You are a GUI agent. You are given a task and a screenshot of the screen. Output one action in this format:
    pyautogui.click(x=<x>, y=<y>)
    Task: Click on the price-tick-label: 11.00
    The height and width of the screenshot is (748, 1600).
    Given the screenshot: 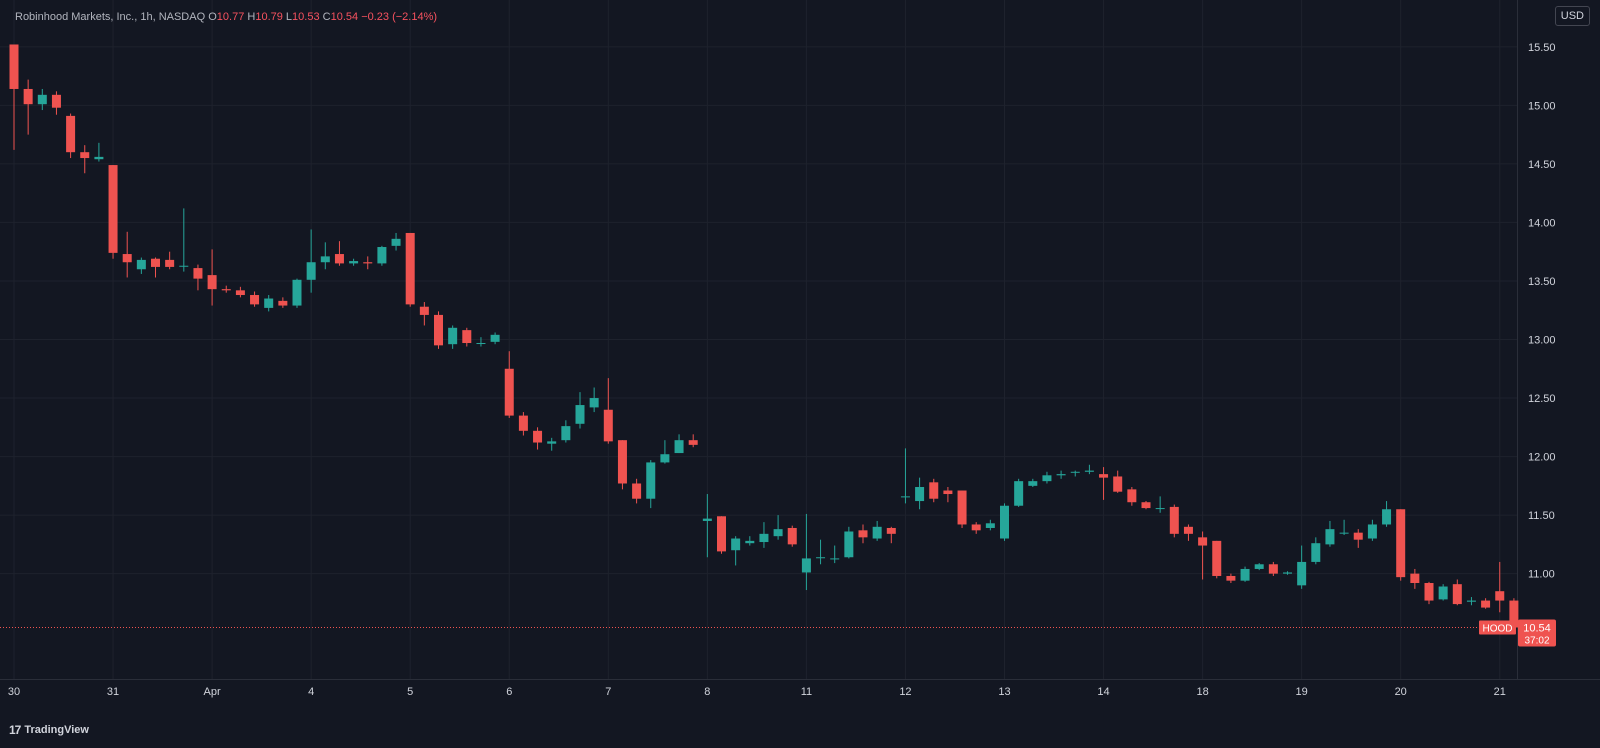 What is the action you would take?
    pyautogui.click(x=1541, y=575)
    